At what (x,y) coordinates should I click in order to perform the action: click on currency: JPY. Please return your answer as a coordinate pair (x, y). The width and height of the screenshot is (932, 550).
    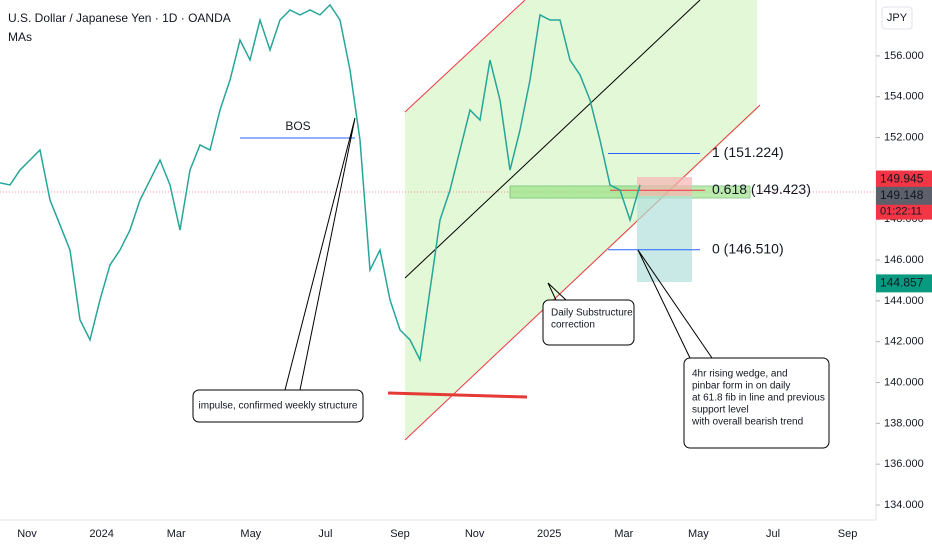
    Looking at the image, I should click on (897, 18).